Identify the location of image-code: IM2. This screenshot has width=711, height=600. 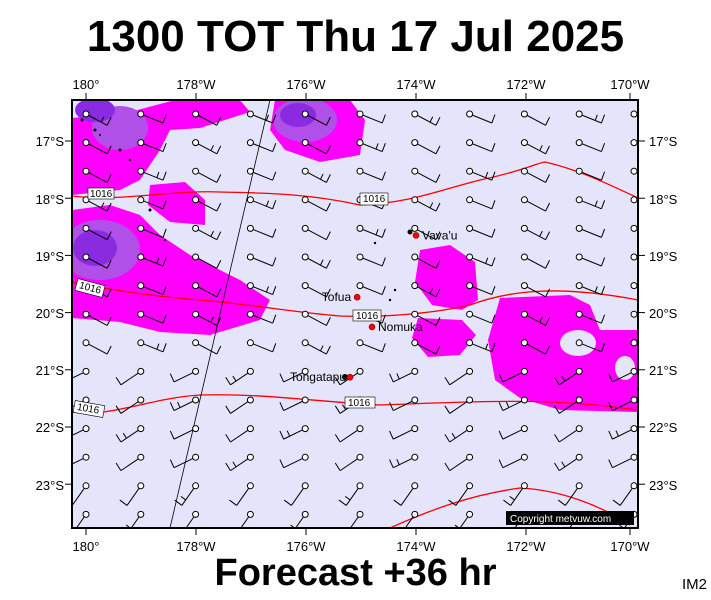
(695, 584).